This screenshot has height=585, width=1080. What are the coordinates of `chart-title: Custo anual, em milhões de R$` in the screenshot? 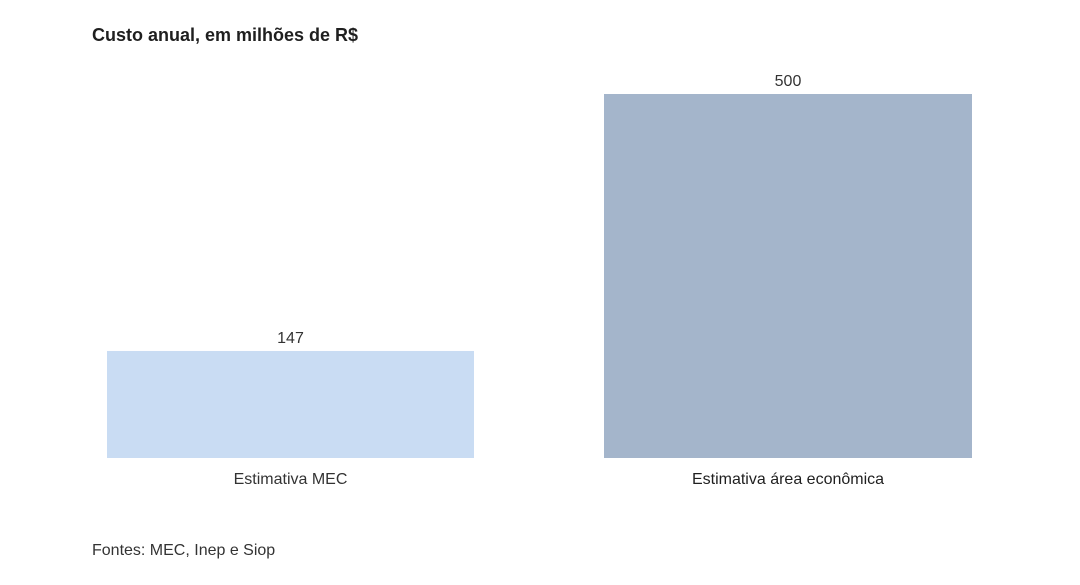 It's located at (225, 35).